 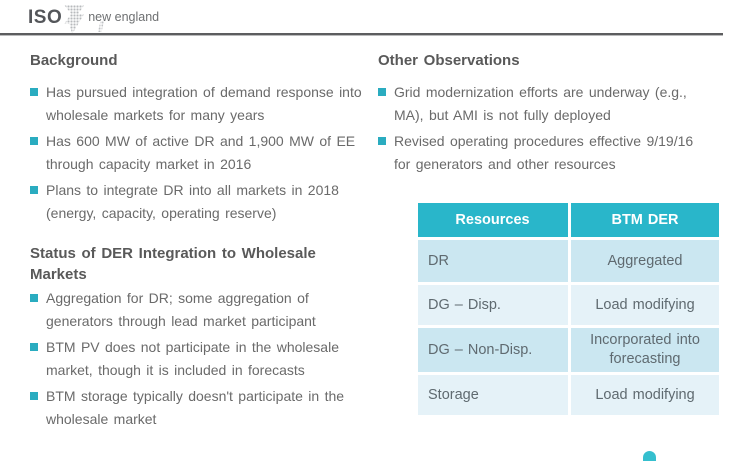 What do you see at coordinates (493, 305) in the screenshot?
I see `table-cell-resource: DG – Disp.` at bounding box center [493, 305].